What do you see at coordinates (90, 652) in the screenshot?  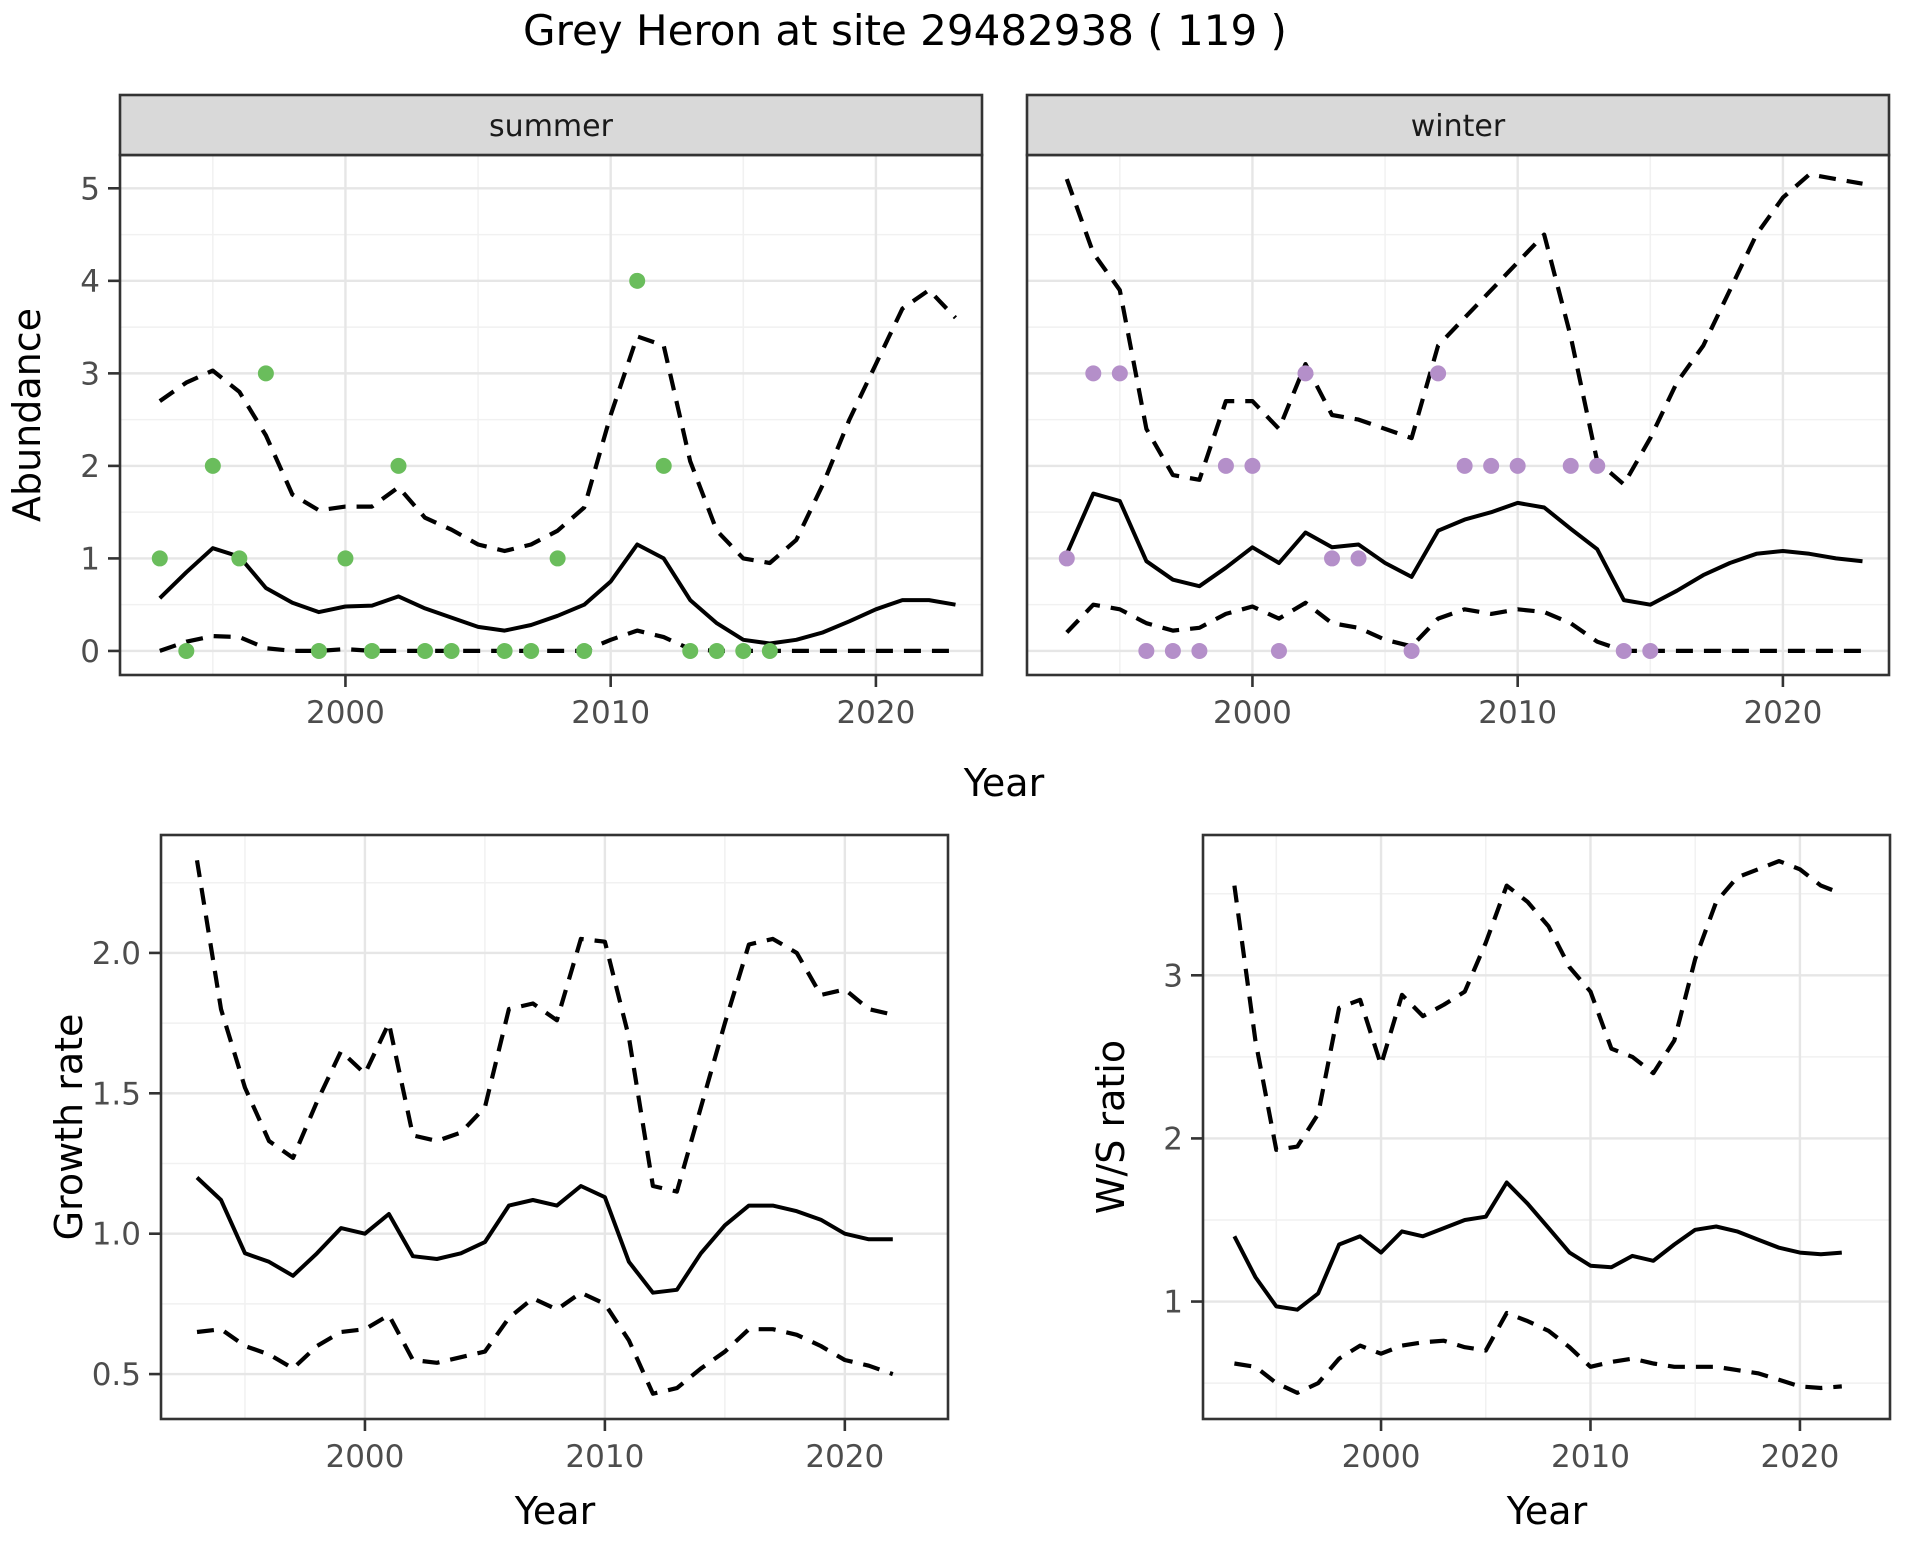 I see `y-tick-label: 0` at bounding box center [90, 652].